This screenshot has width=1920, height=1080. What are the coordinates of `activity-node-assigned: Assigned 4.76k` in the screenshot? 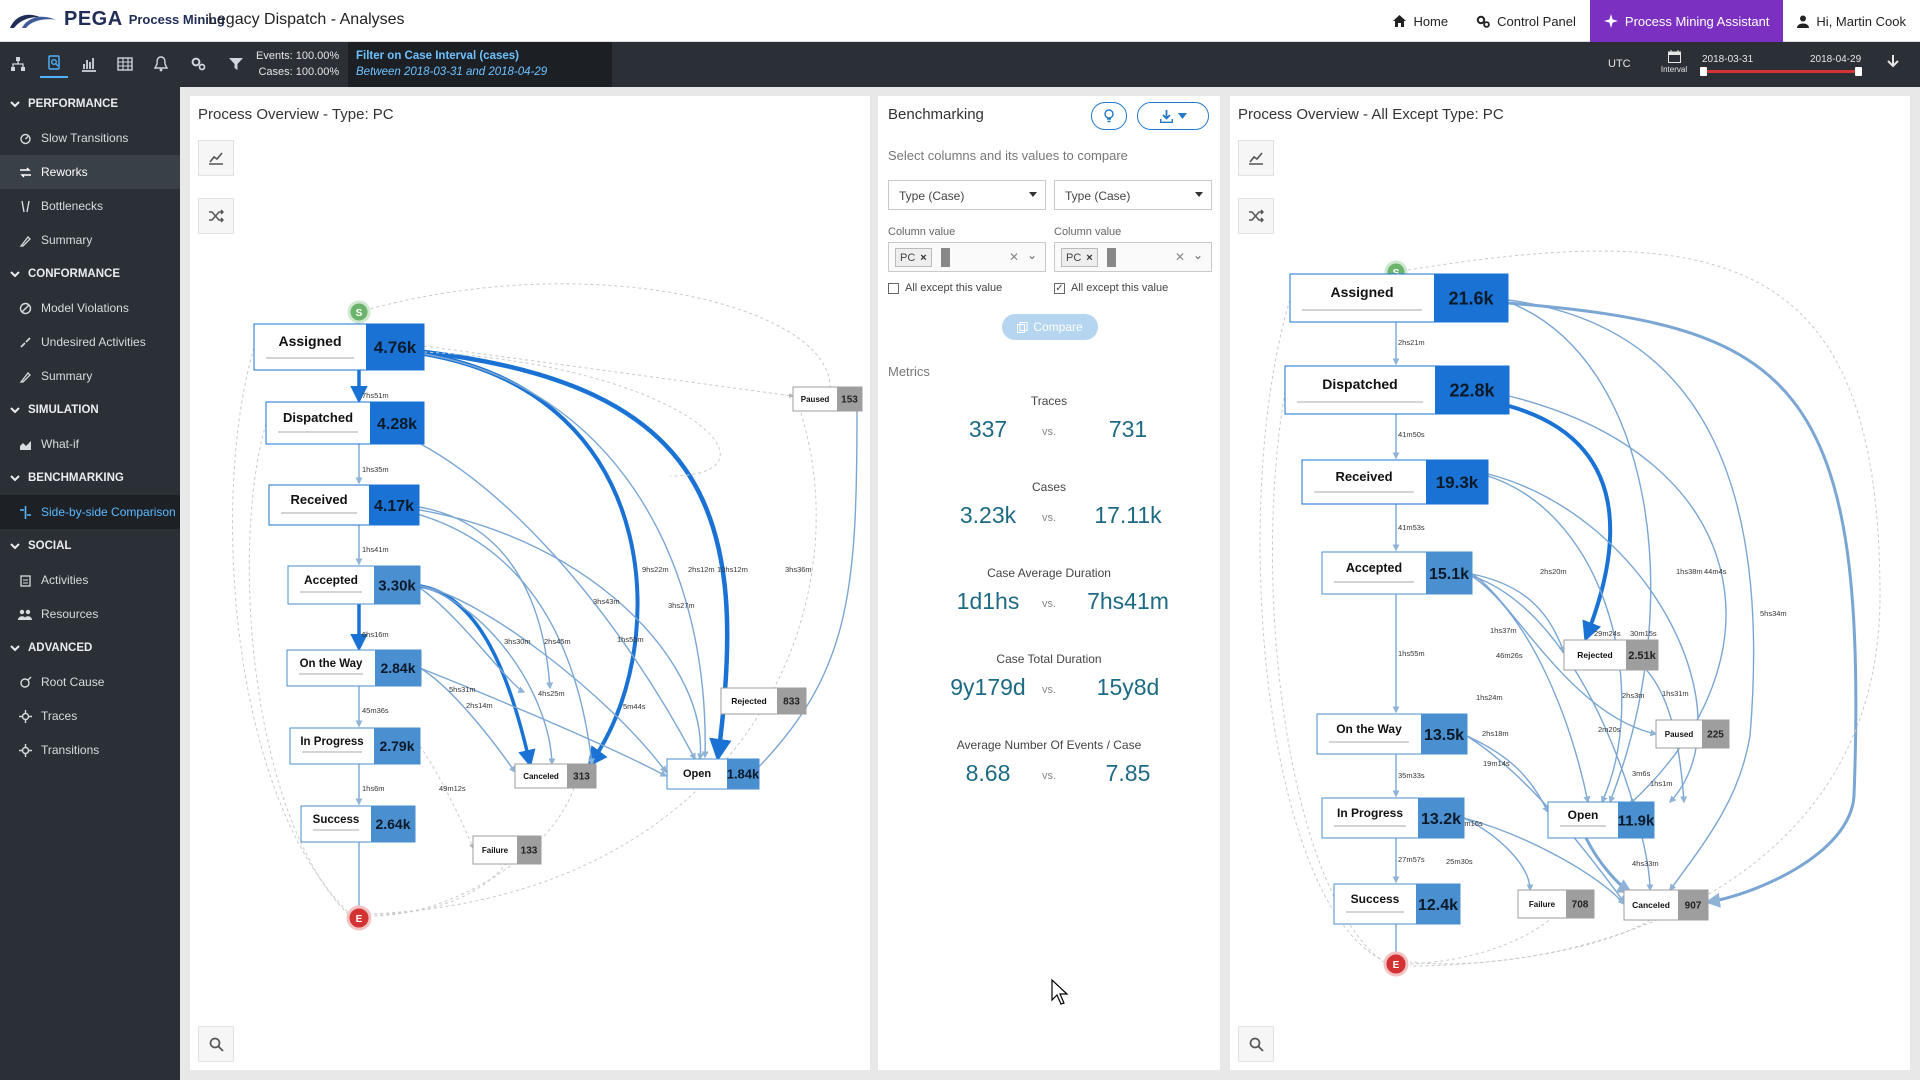 It's located at (339, 347).